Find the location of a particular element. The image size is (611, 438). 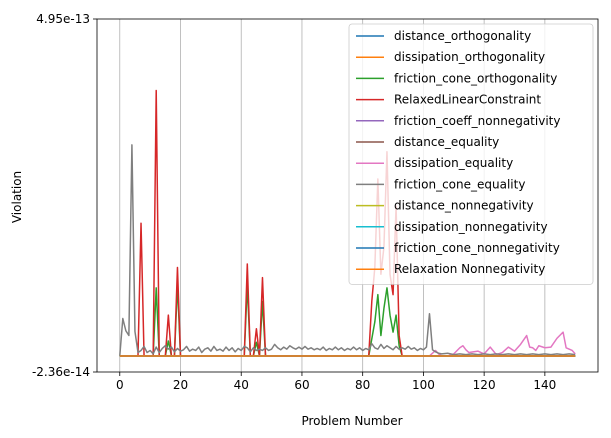

x-tick-label: 80 is located at coordinates (362, 385).